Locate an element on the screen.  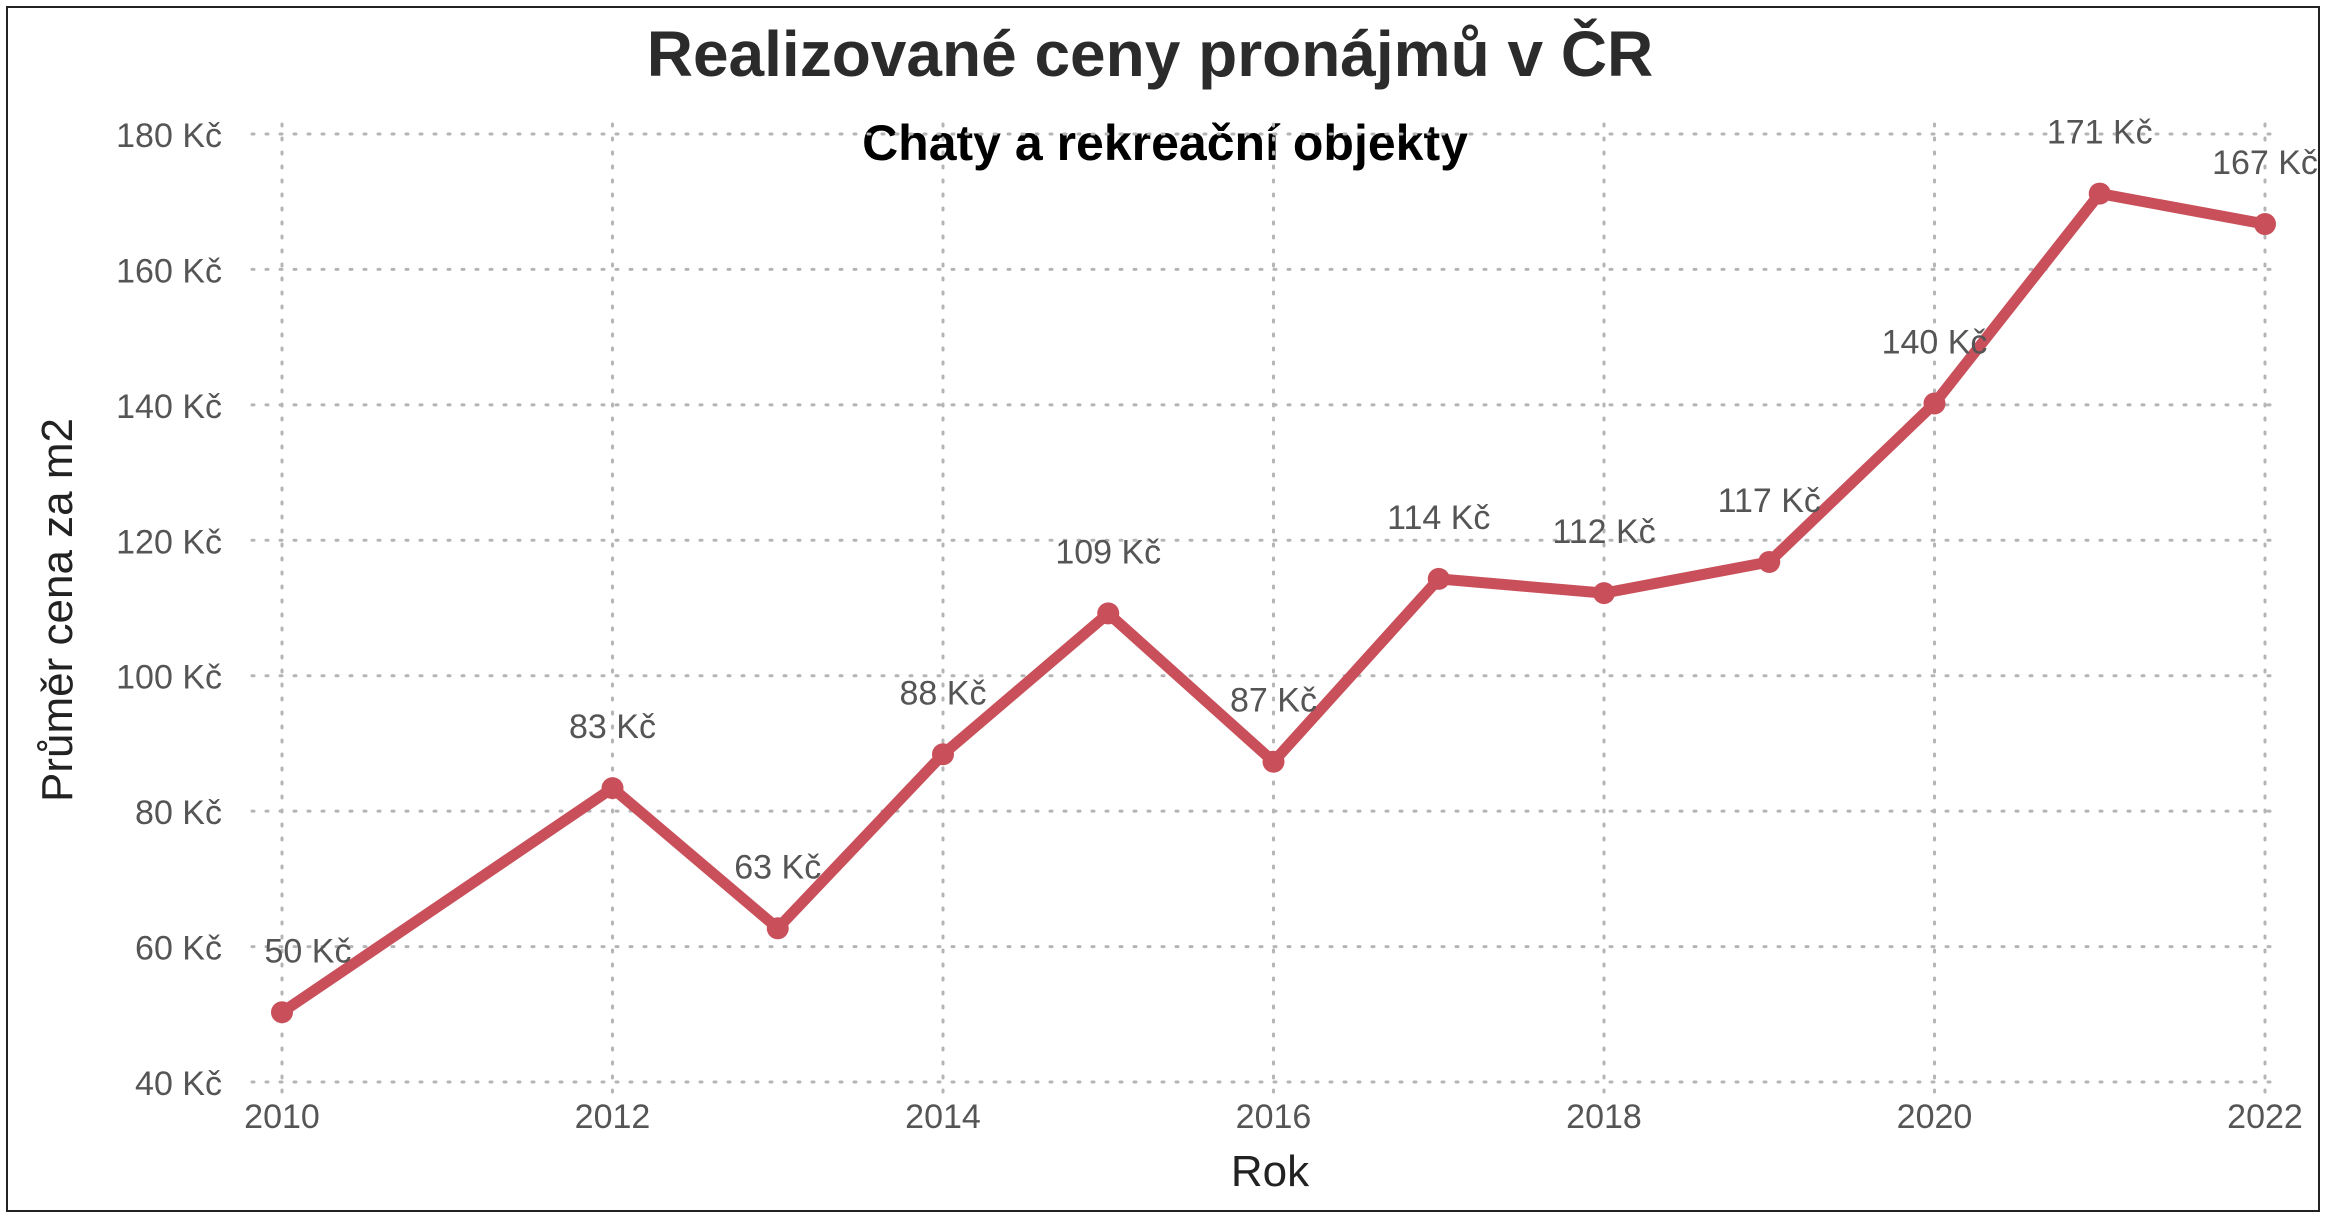
data-label: 114 Kč is located at coordinates (1438, 518).